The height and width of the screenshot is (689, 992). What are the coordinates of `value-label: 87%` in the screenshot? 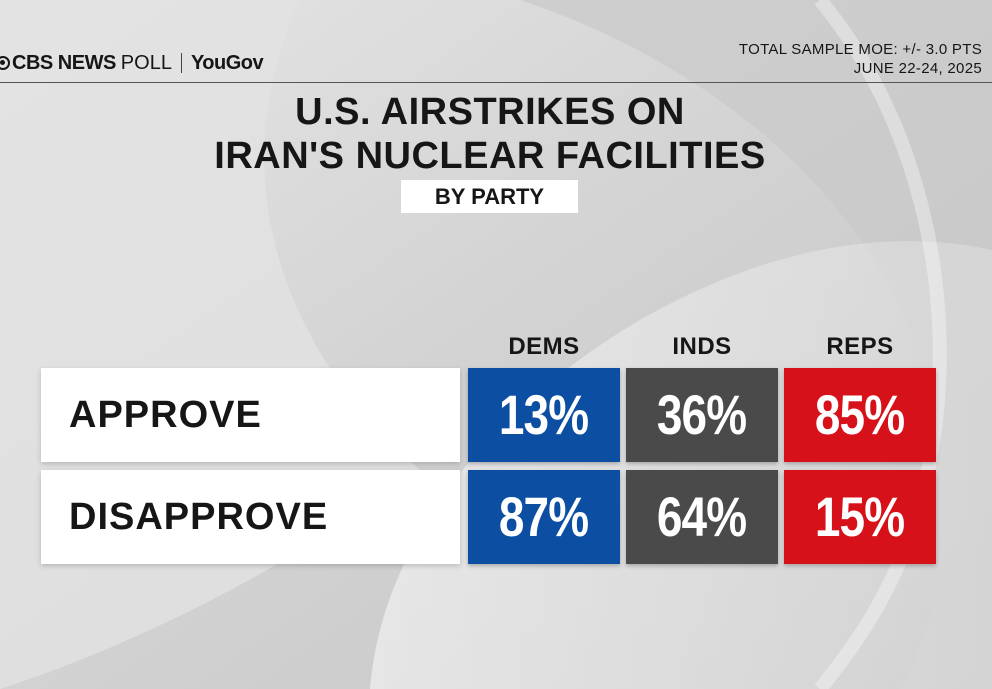 It's located at (544, 516).